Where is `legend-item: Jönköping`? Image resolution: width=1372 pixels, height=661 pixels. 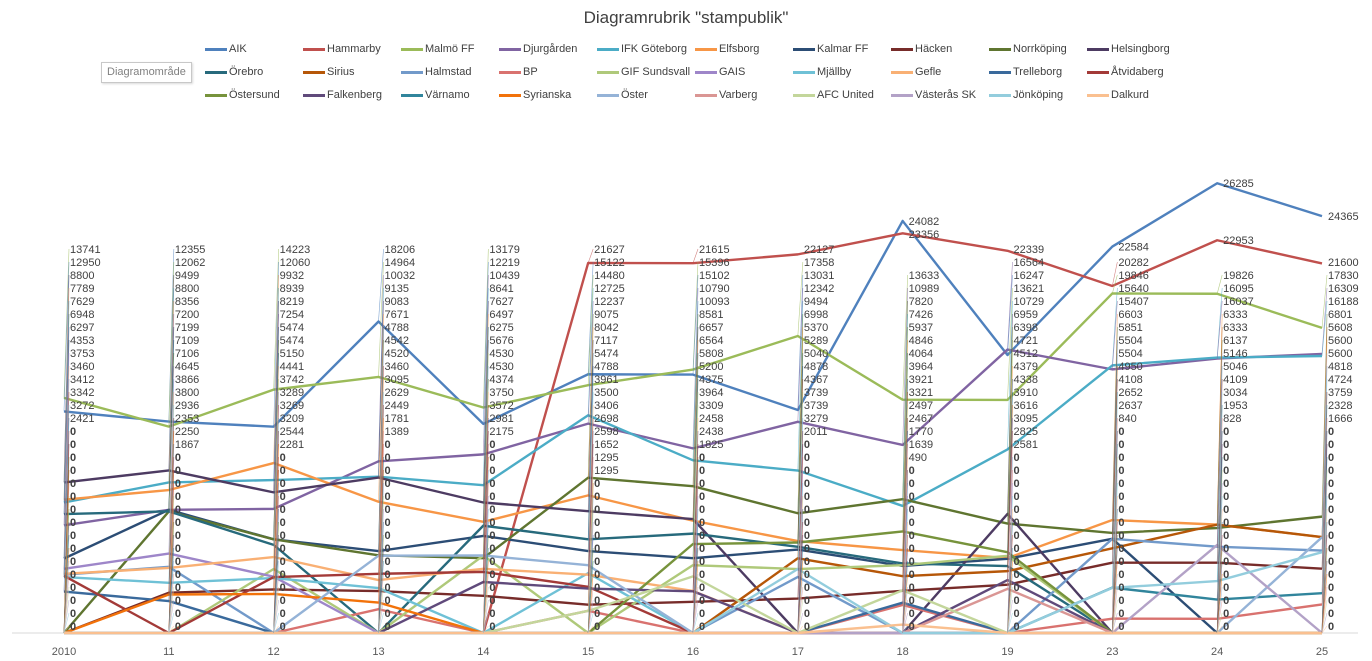 legend-item: Jönköping is located at coordinates (1038, 95).